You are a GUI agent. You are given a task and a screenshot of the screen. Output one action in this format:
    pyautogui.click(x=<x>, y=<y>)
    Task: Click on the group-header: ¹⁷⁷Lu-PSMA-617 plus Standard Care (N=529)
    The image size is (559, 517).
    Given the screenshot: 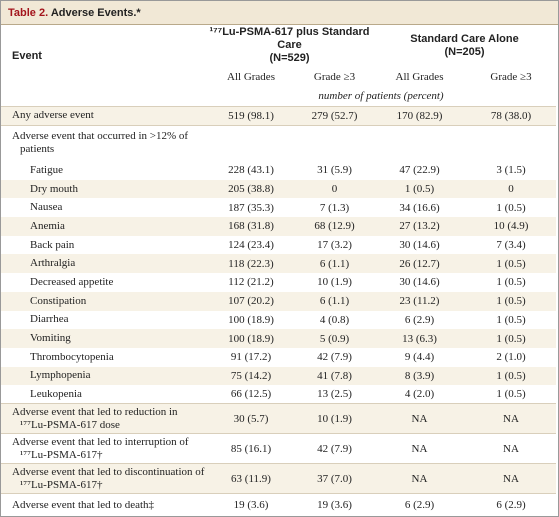 What is the action you would take?
    pyautogui.click(x=289, y=45)
    